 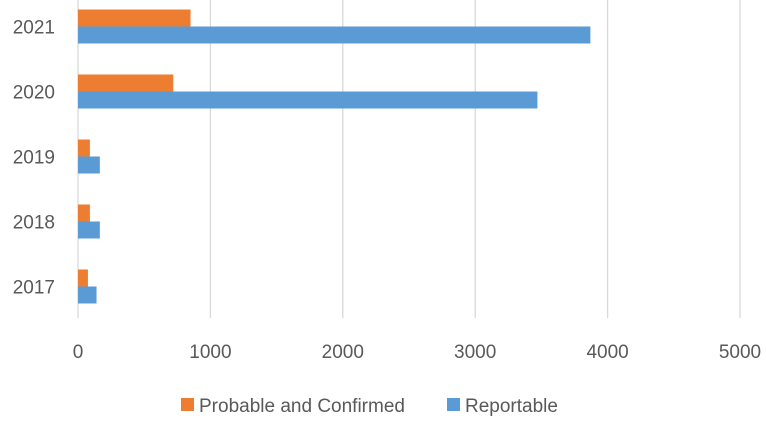 I want to click on x-tick-label: 1000, so click(x=210, y=352).